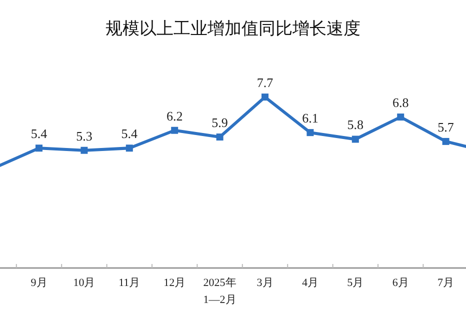 This screenshot has height=324, width=466. What do you see at coordinates (84, 136) in the screenshot?
I see `data-label: 5.3` at bounding box center [84, 136].